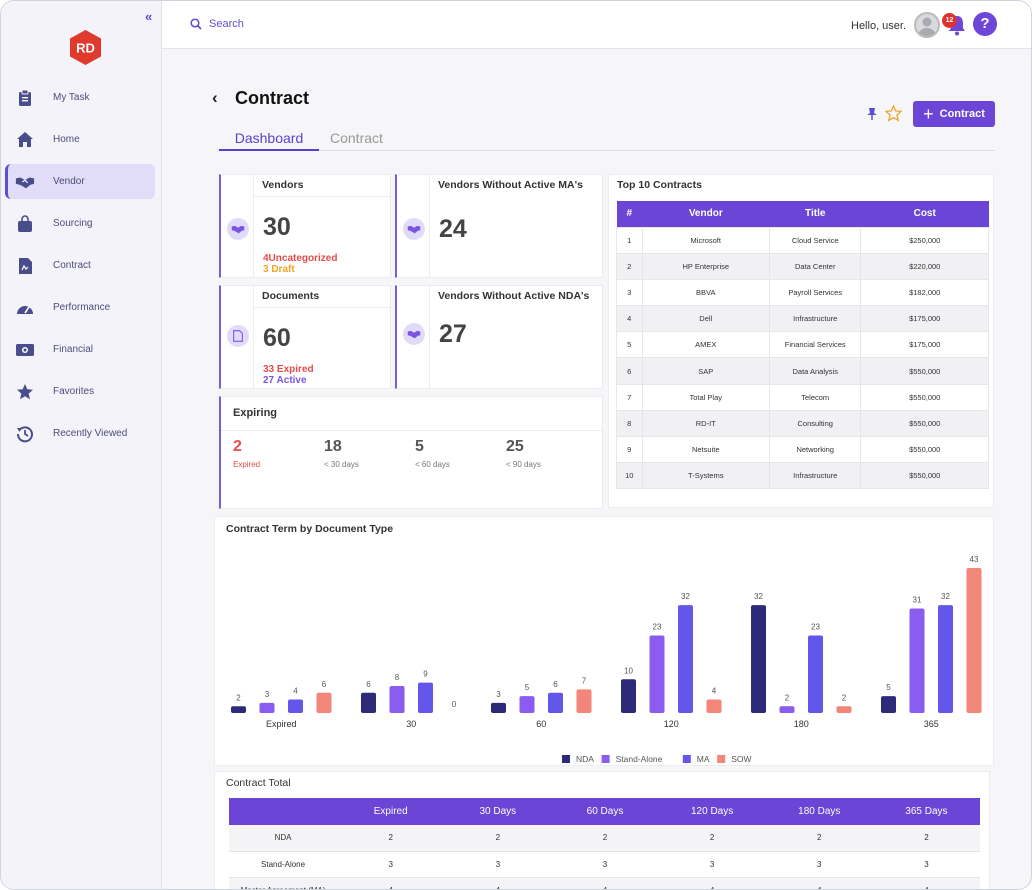 This screenshot has width=1032, height=890. I want to click on sidebar-item-recently-viewed: Recently Viewed, so click(80, 433).